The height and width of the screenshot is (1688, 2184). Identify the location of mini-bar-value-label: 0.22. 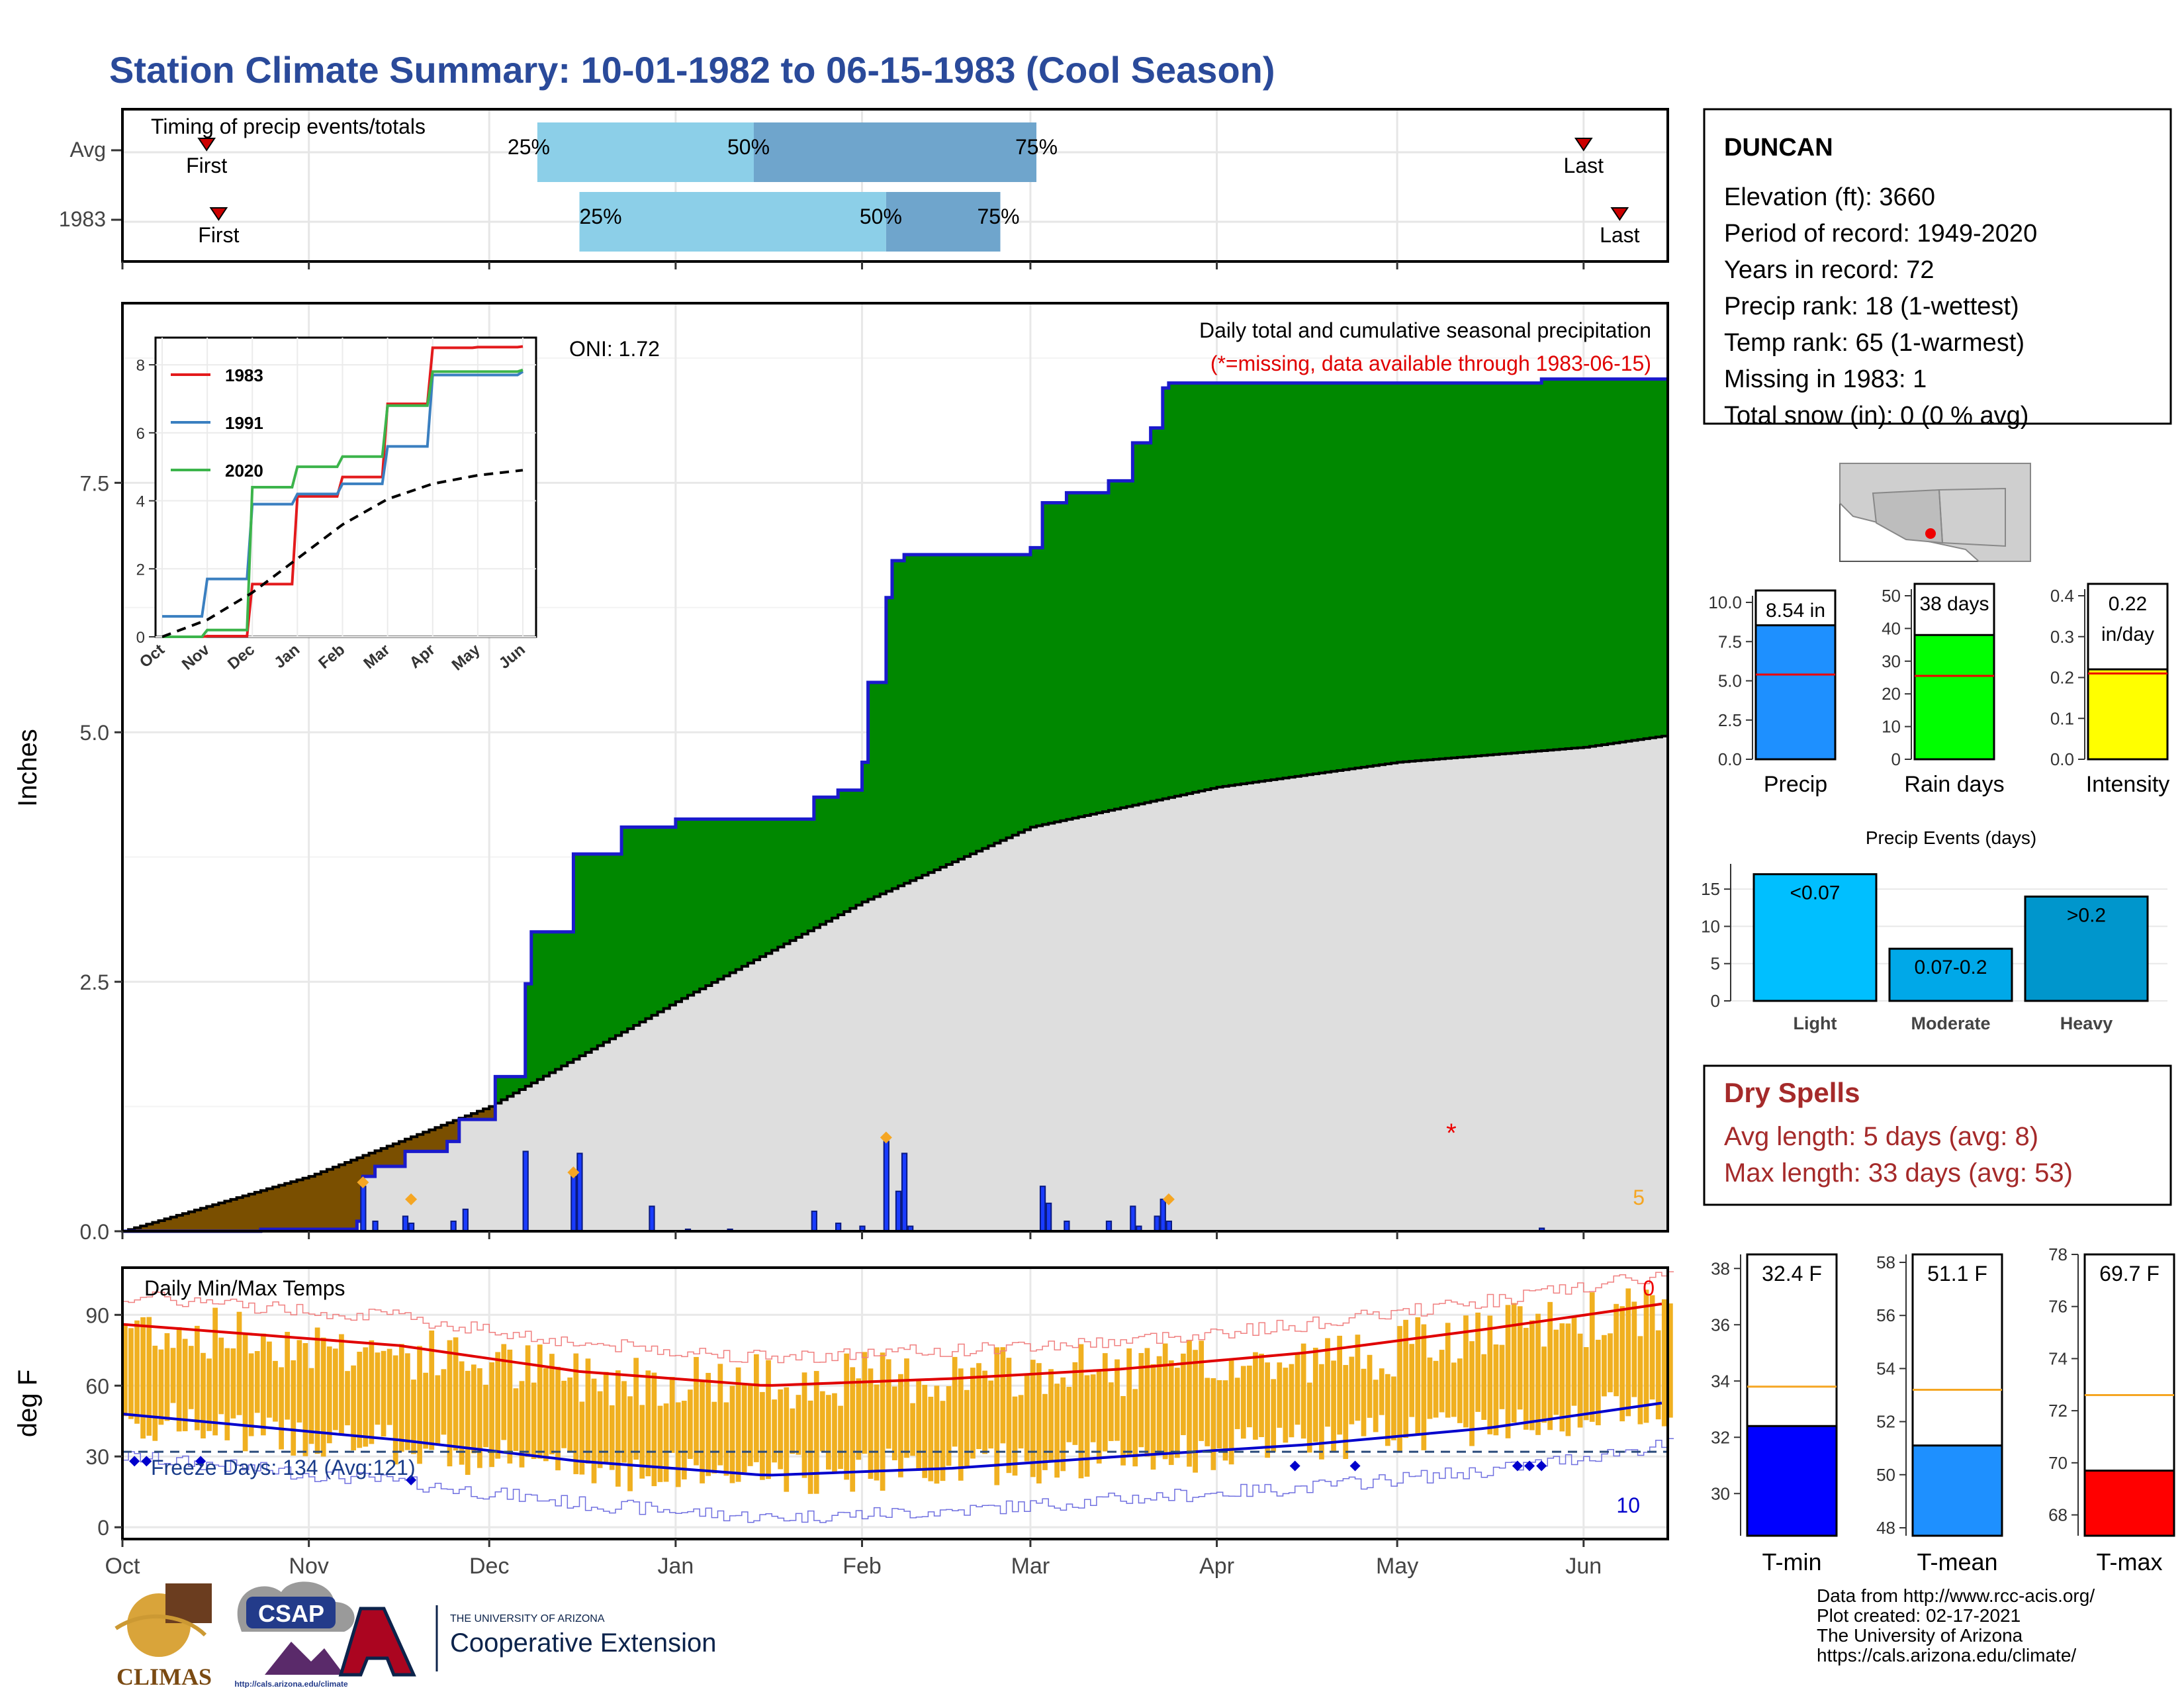
(2128, 604).